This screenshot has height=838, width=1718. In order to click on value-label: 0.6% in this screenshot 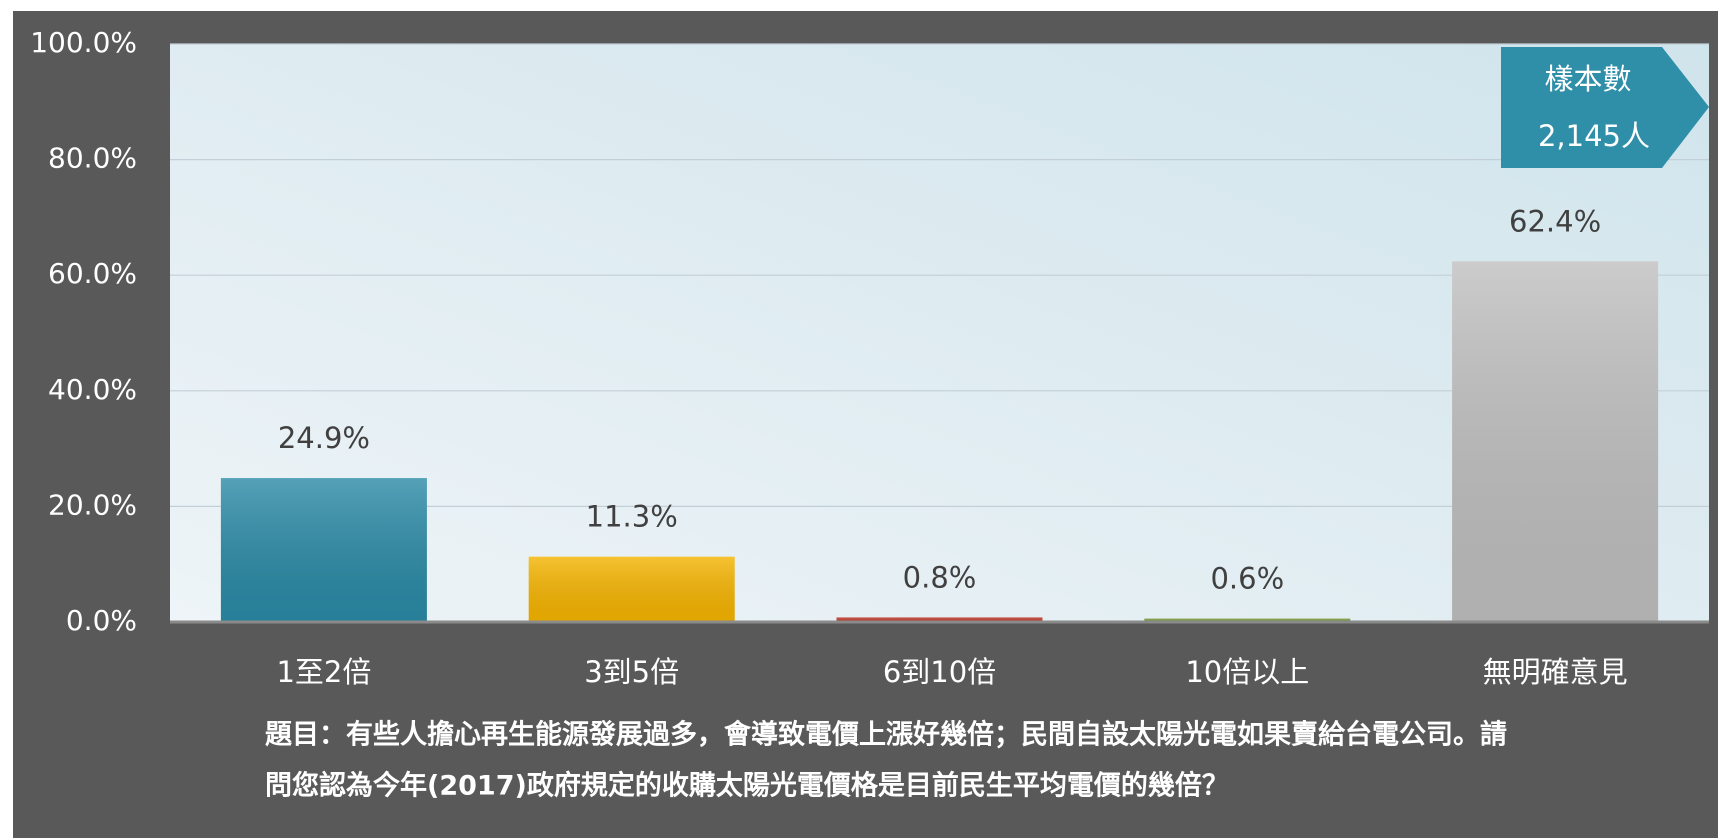, I will do `click(1247, 579)`.